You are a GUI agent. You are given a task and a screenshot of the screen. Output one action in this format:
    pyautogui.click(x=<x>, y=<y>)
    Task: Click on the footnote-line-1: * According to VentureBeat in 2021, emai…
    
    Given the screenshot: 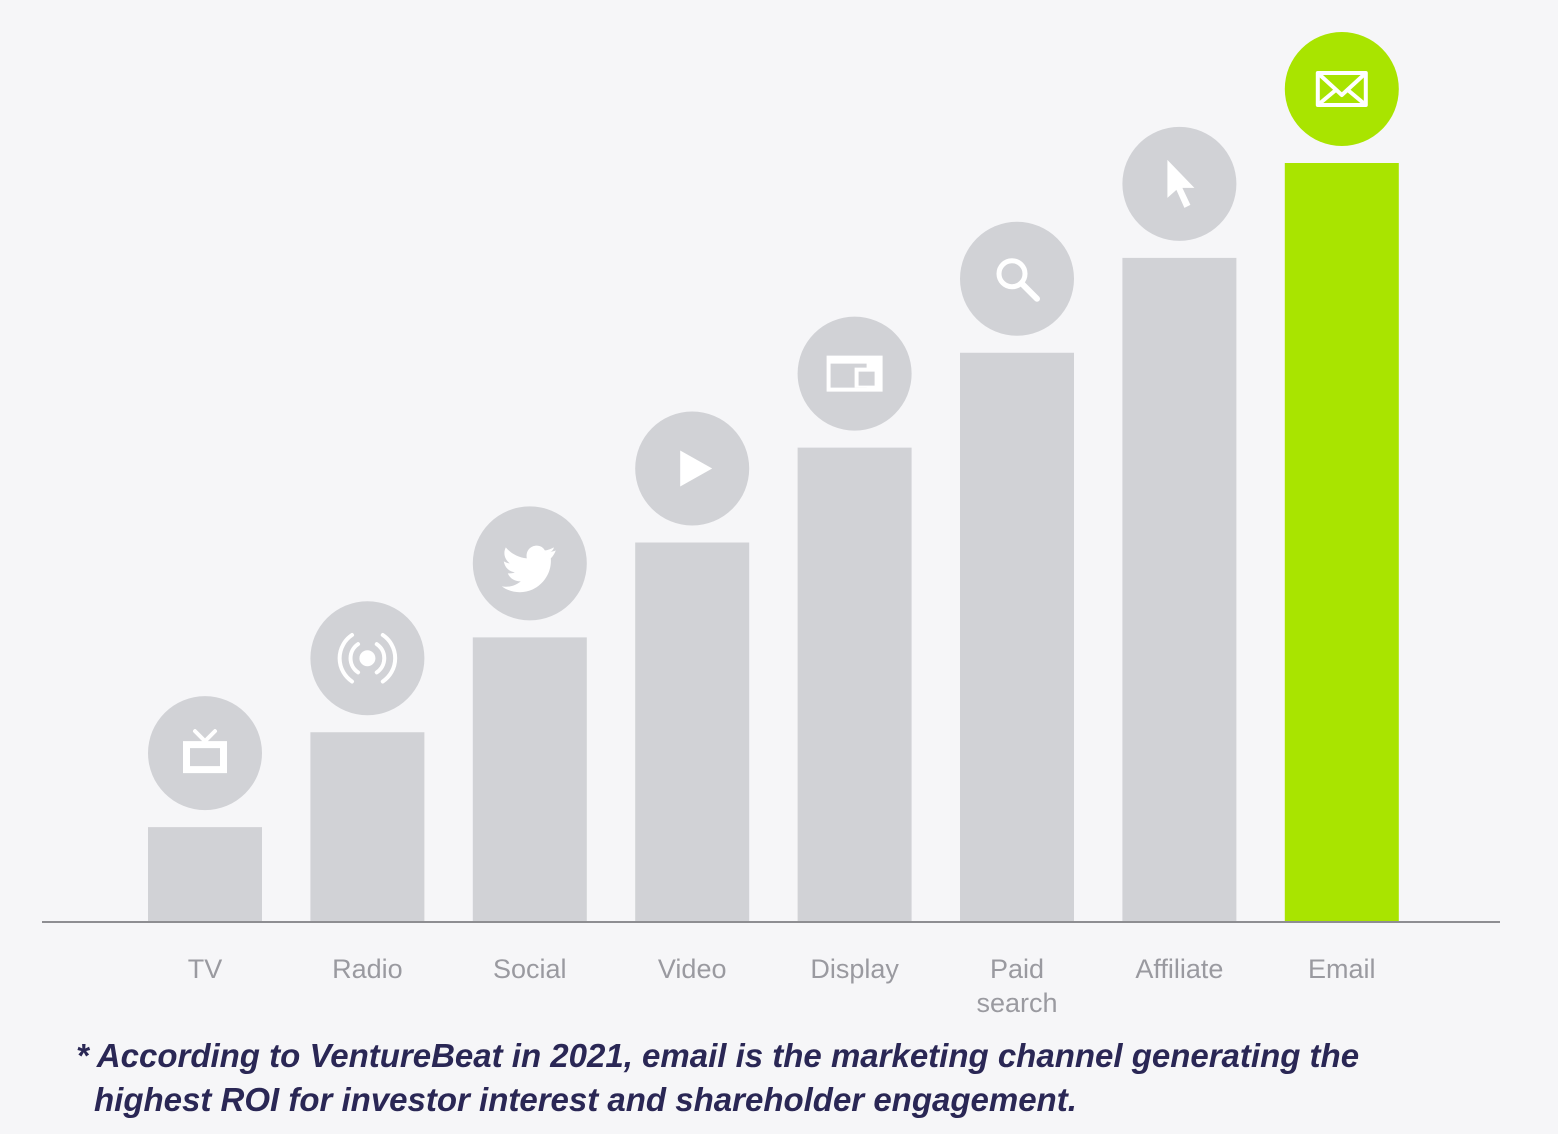 What is the action you would take?
    pyautogui.click(x=718, y=1055)
    